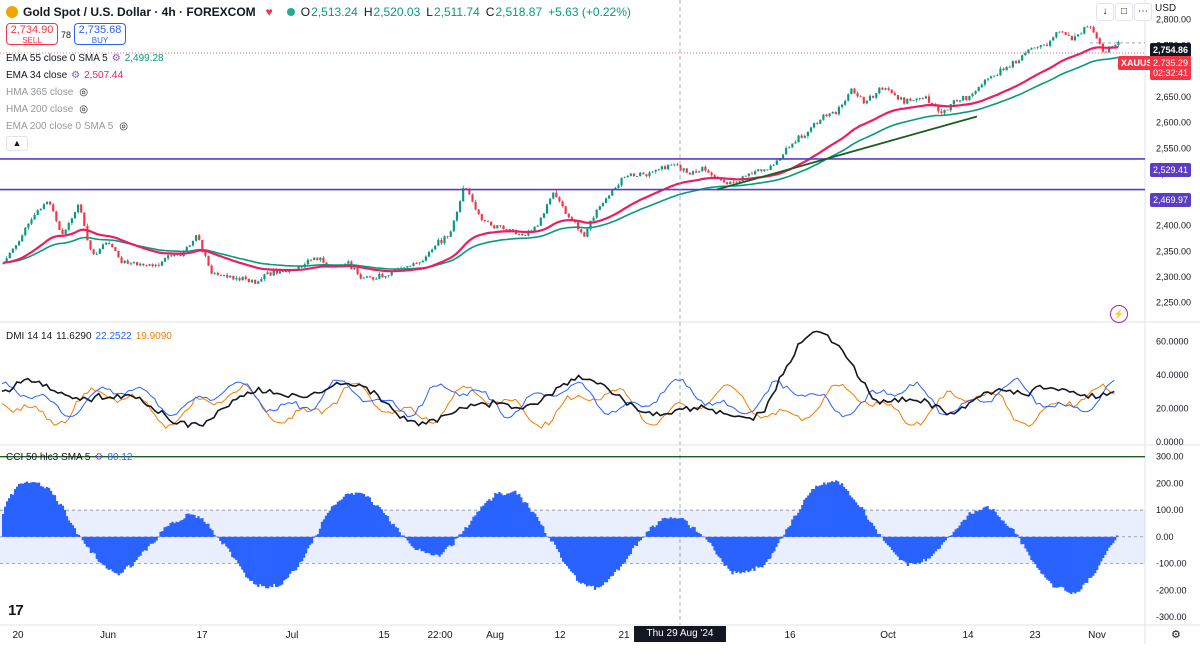 The image size is (1200, 658). Describe the element at coordinates (1143, 12) in the screenshot. I see `more-icon: ⋯` at that location.